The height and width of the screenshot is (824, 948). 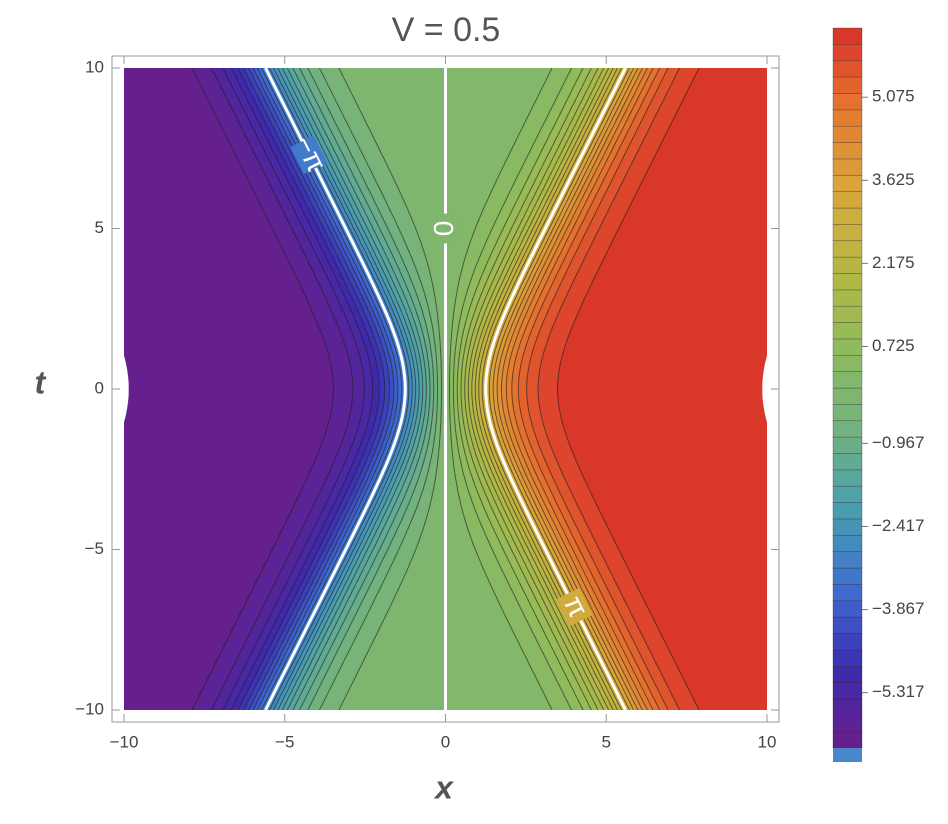 What do you see at coordinates (767, 741) in the screenshot?
I see `x-tick-label: 10` at bounding box center [767, 741].